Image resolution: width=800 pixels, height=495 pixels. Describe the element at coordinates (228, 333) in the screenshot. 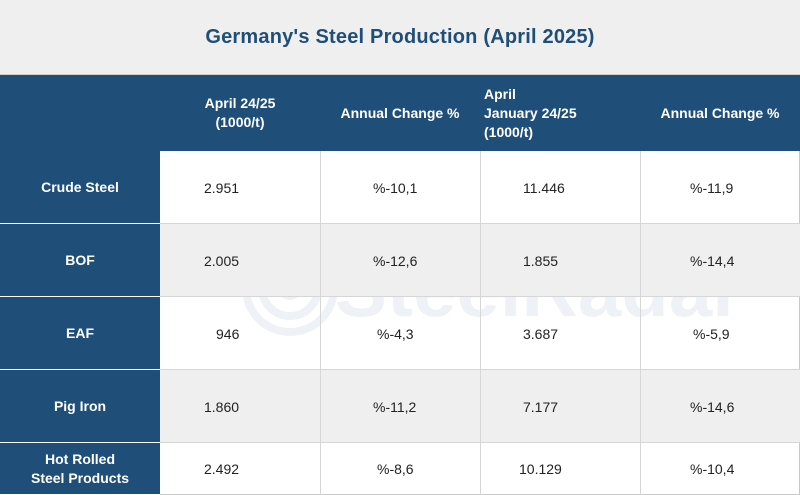

I see `table-cell: 946` at that location.